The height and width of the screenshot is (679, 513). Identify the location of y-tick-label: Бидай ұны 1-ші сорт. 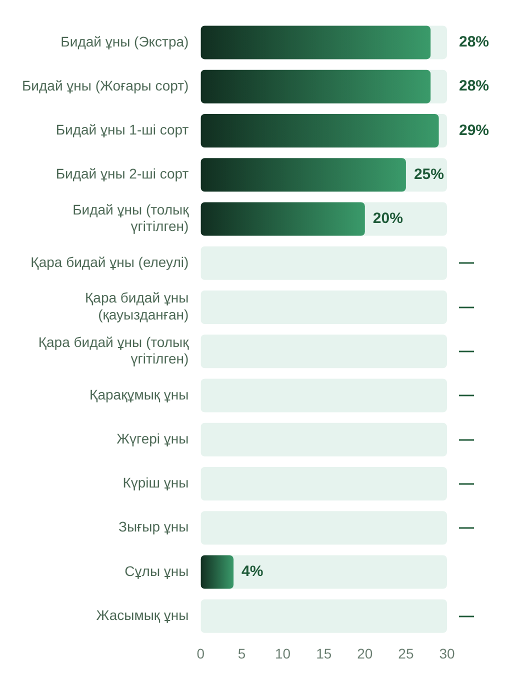
(123, 130).